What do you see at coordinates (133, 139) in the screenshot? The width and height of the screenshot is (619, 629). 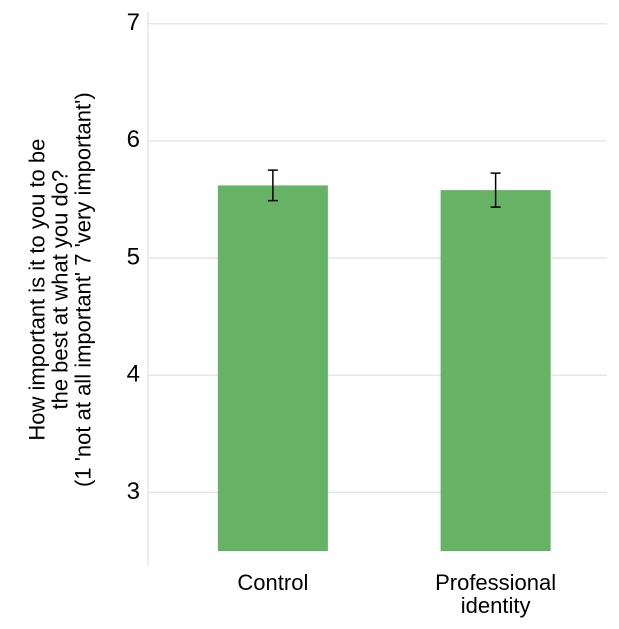 I see `y-tick-label: 6` at bounding box center [133, 139].